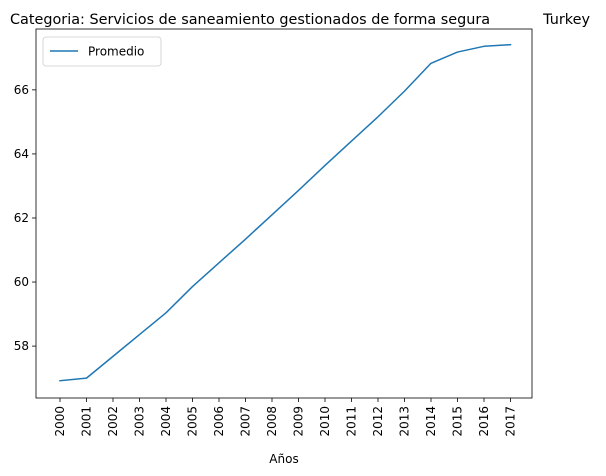 The width and height of the screenshot is (606, 476). Describe the element at coordinates (405, 421) in the screenshot. I see `x-tick-label: 2013` at that location.